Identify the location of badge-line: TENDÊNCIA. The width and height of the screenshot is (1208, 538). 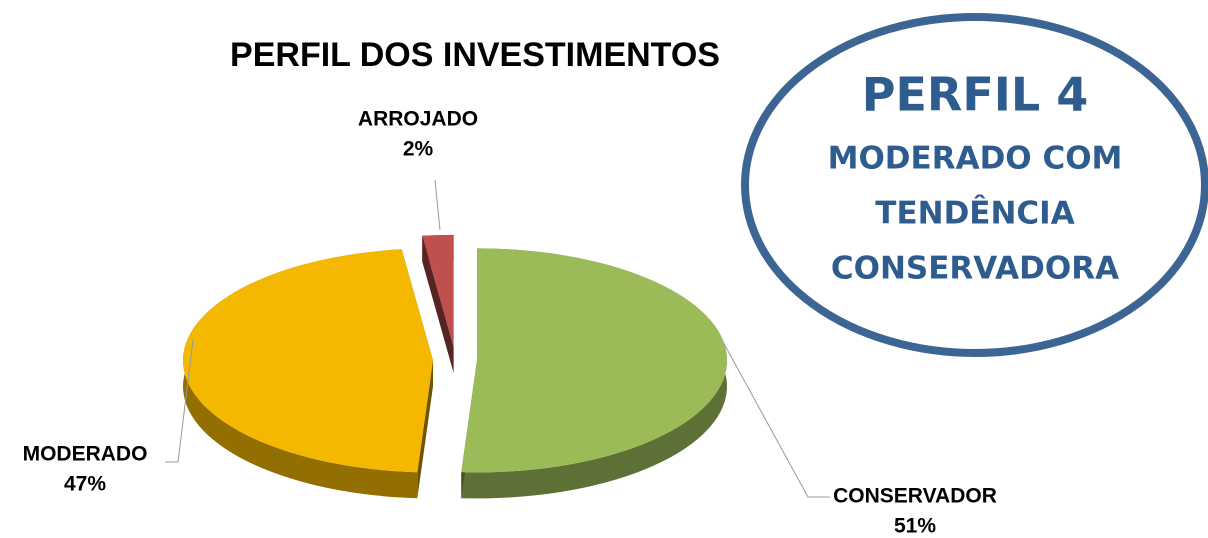
(974, 214).